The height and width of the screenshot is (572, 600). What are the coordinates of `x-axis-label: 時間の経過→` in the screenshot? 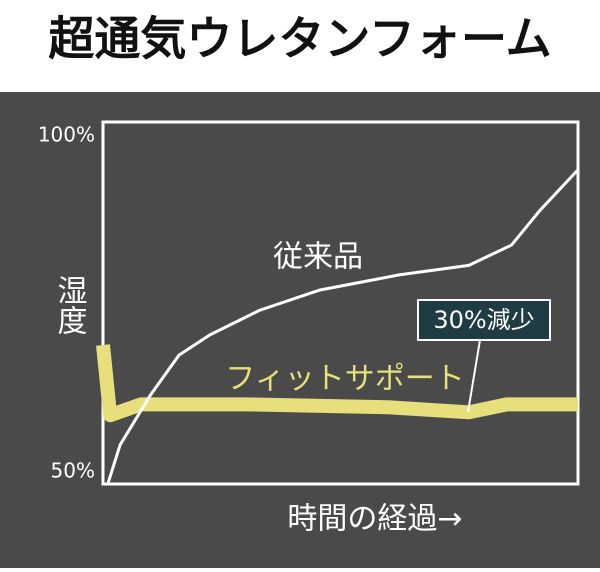 It's located at (374, 519).